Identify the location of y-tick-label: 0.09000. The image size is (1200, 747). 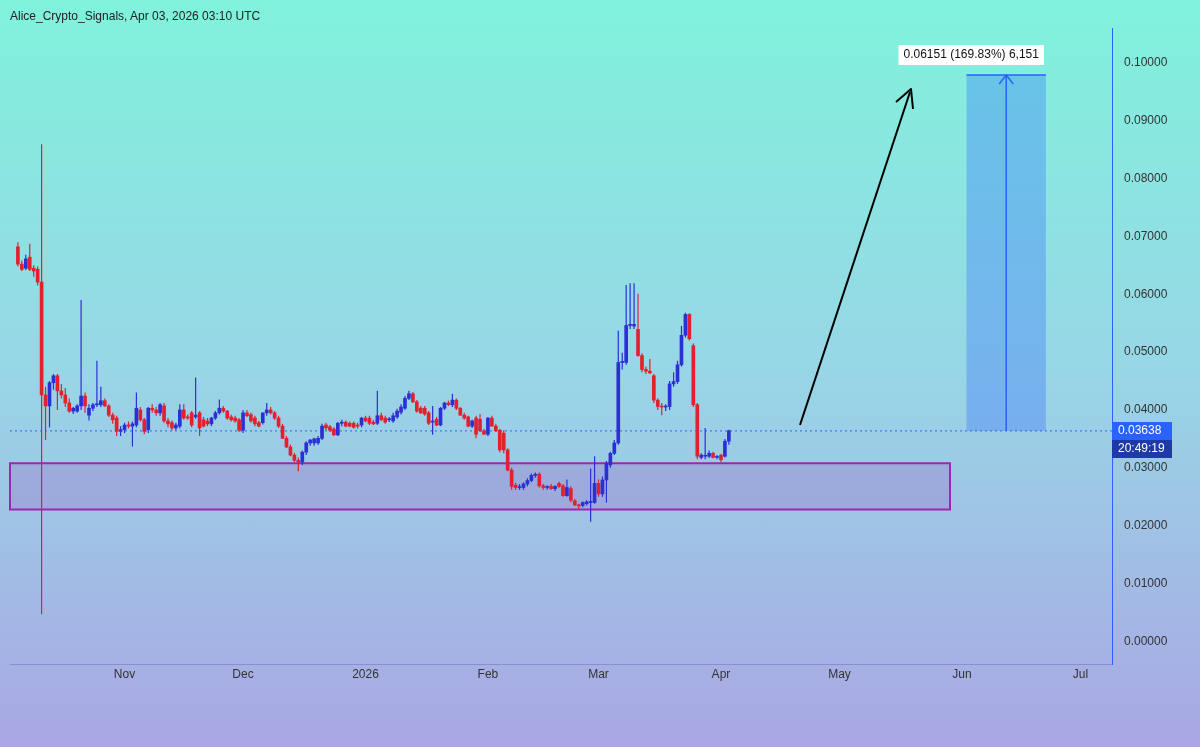
(1146, 119).